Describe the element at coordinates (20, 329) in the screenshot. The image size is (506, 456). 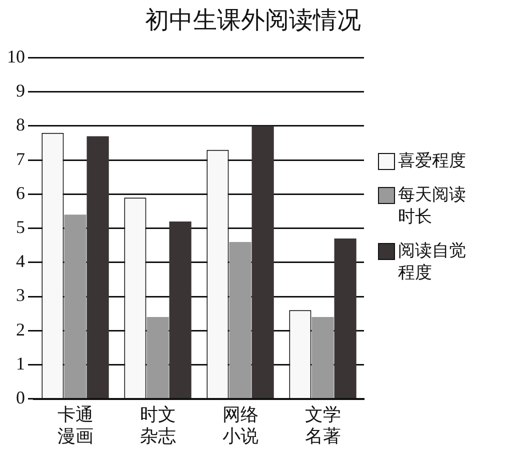
I see `y-tick-label: 2` at that location.